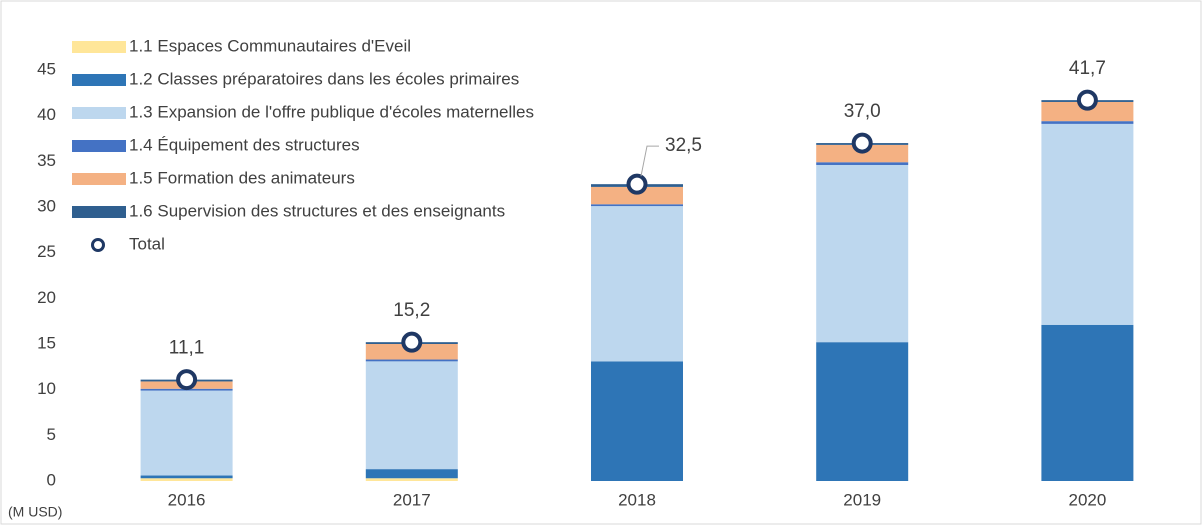 The image size is (1203, 526). What do you see at coordinates (862, 111) in the screenshot?
I see `total-label: 37,0` at bounding box center [862, 111].